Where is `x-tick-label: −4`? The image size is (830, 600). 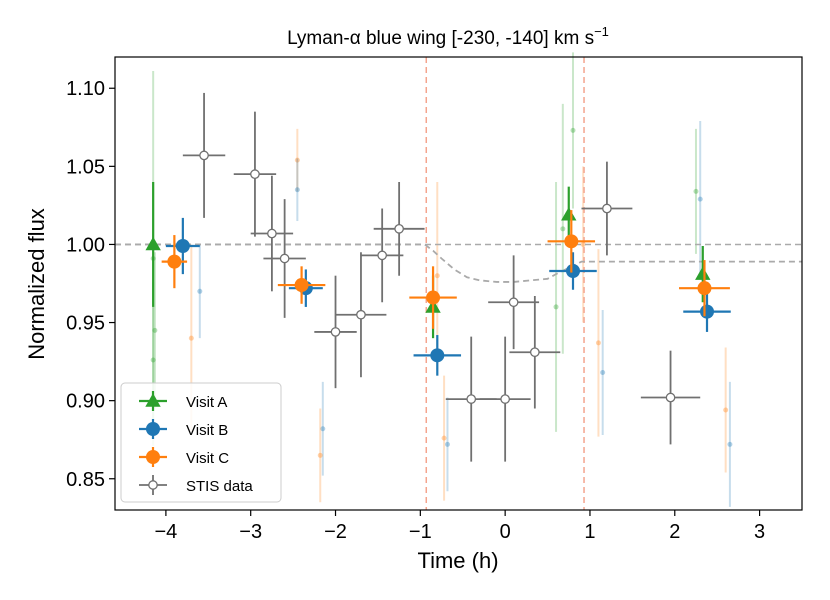 x-tick-label: −4 is located at coordinates (165, 532).